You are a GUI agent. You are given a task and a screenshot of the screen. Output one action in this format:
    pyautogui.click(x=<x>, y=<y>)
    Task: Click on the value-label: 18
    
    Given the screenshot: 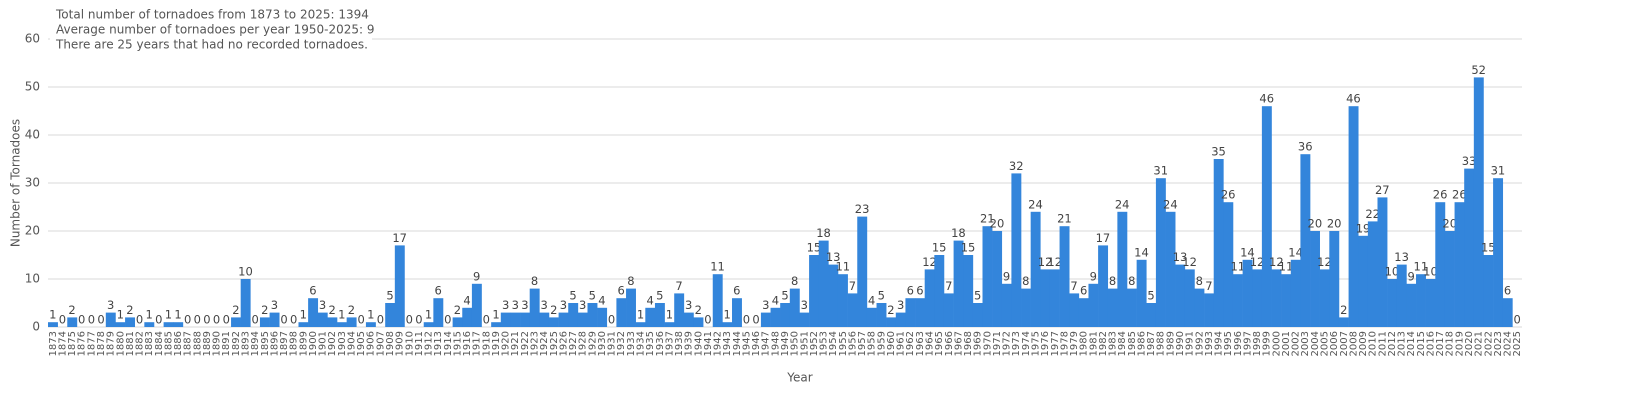 What is the action you would take?
    pyautogui.click(x=958, y=233)
    